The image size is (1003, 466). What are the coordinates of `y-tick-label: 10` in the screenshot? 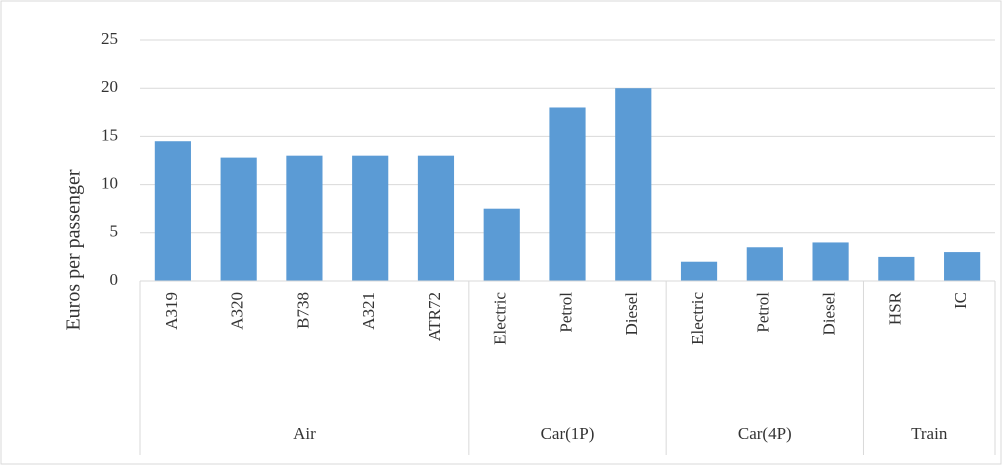 It's located at (109, 183).